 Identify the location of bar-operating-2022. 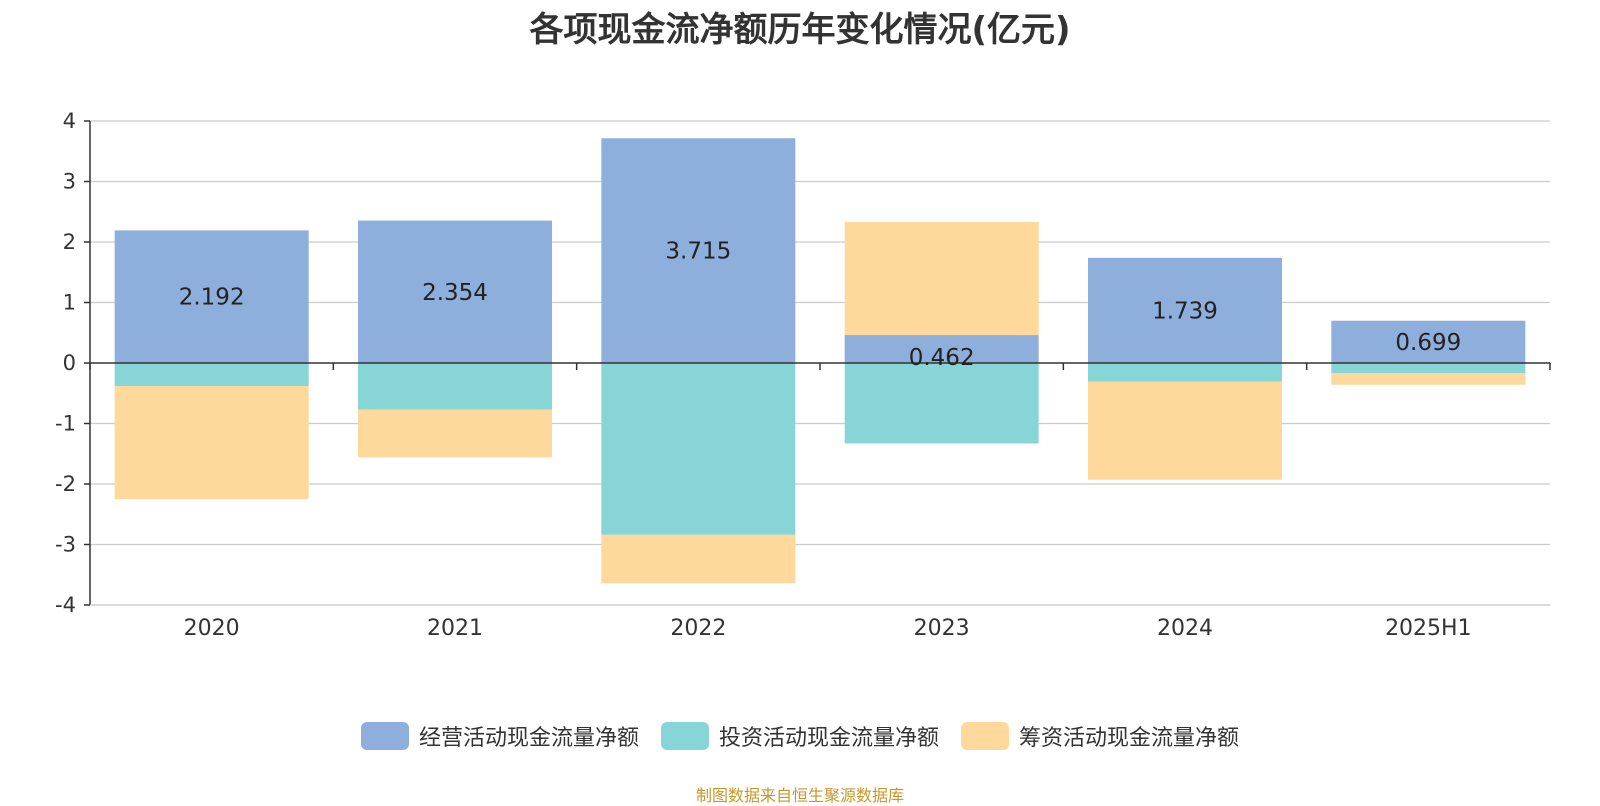
(698, 250).